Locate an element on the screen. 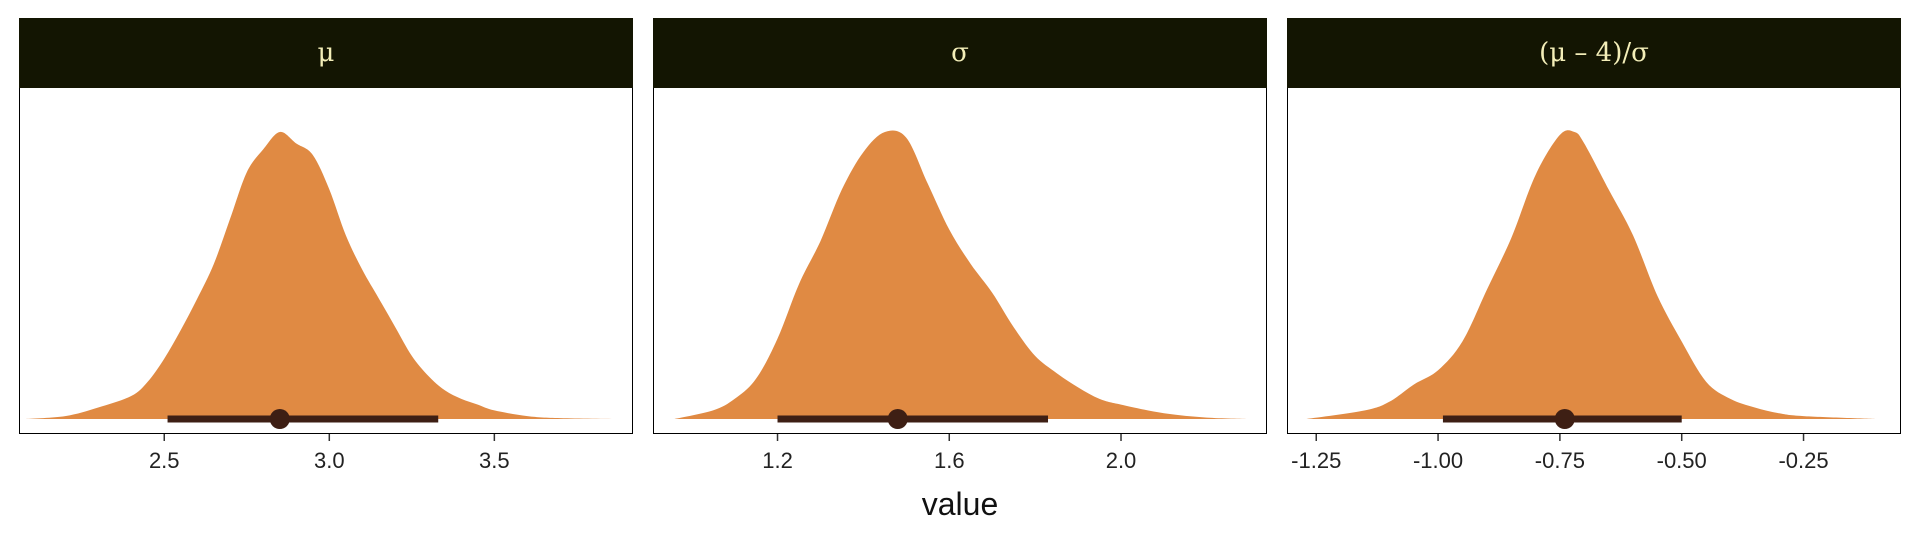 This screenshot has height=540, width=1920. x-tick-label: 3.0 is located at coordinates (329, 460).